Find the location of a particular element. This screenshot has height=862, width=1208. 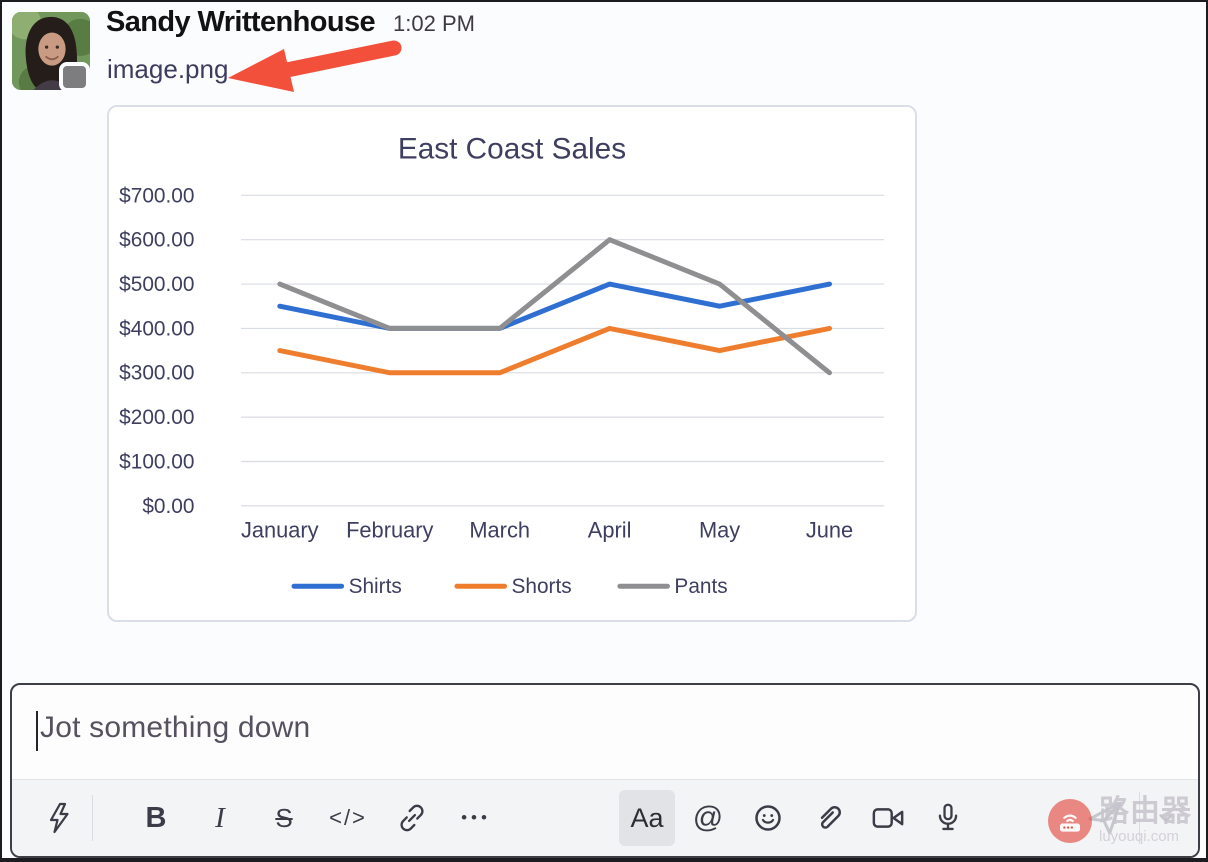

series-line-pants is located at coordinates (555, 306).